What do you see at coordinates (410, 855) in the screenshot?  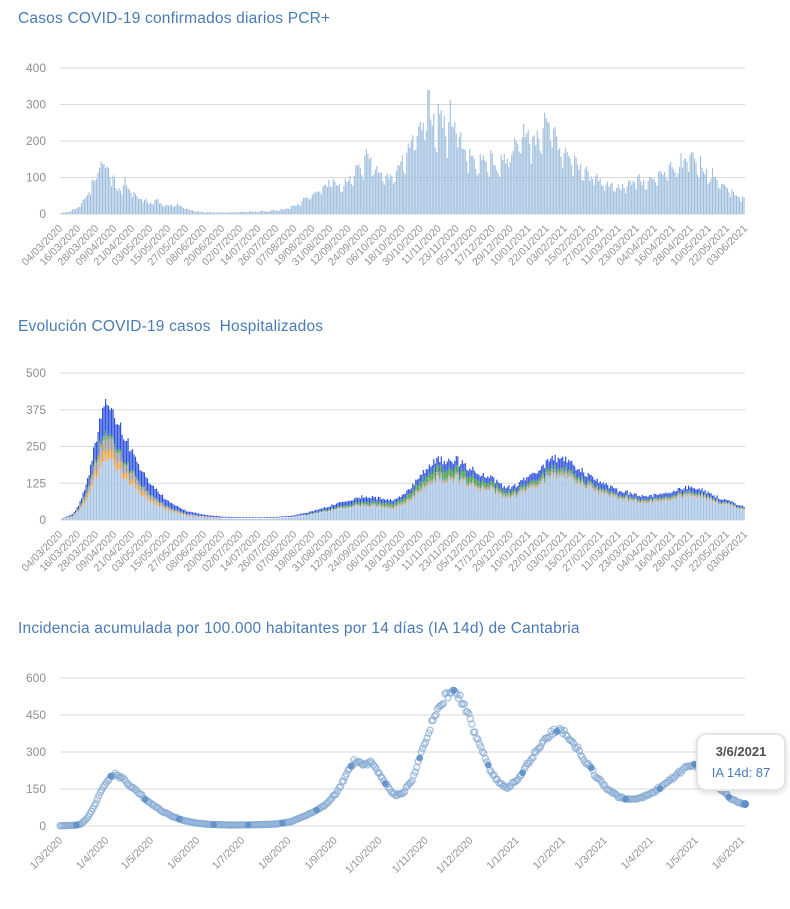 I see `svg-text: 1/11/2020` at bounding box center [410, 855].